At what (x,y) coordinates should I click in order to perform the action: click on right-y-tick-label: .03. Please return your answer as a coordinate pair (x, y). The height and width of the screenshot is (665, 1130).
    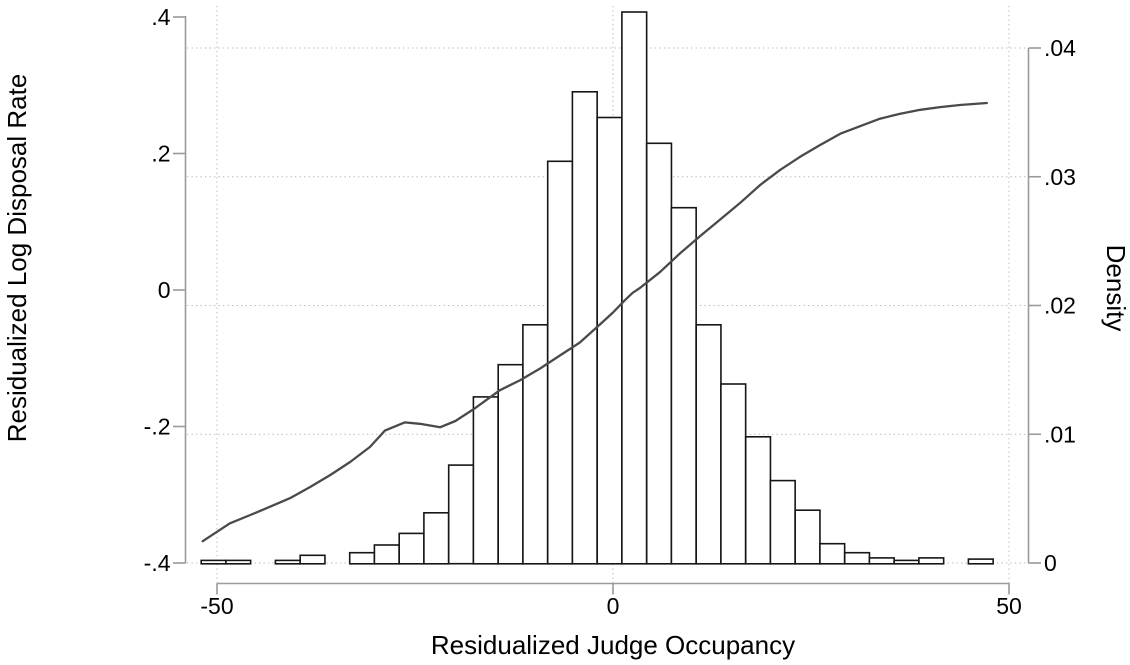
    Looking at the image, I should click on (1060, 177).